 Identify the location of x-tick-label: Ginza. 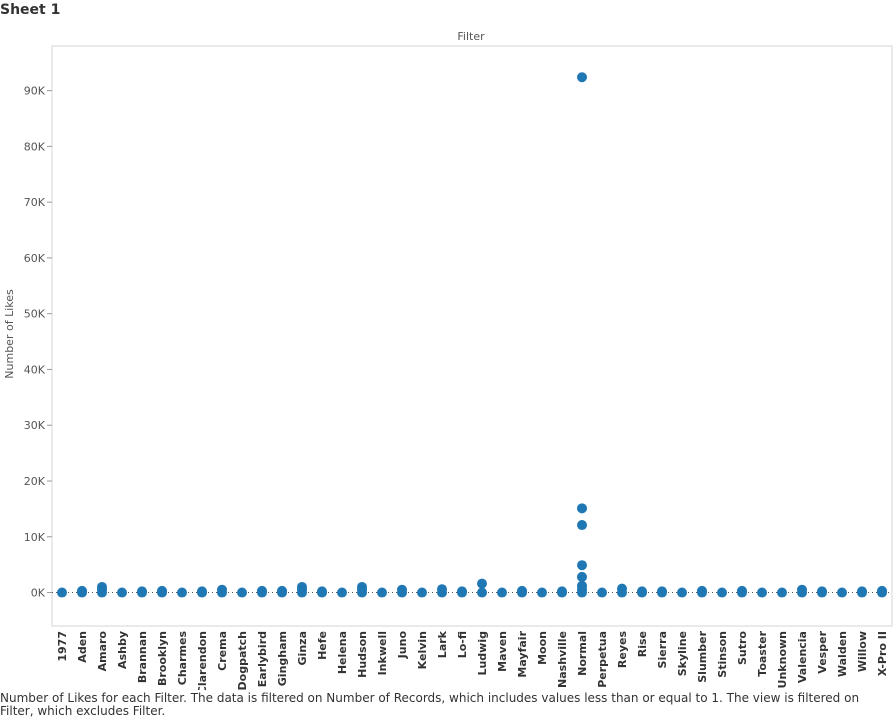
(302, 648).